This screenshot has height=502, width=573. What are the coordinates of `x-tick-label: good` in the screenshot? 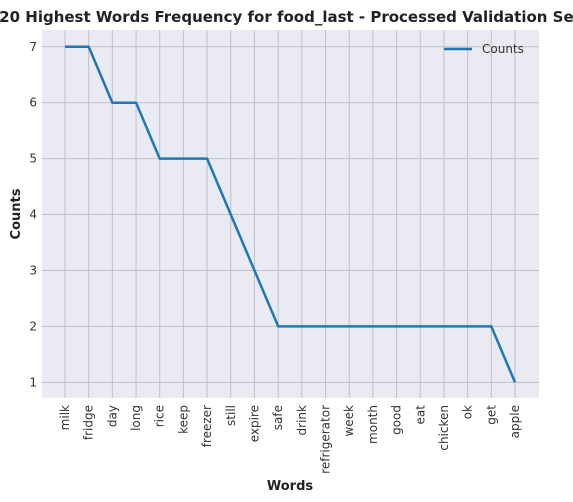 It's located at (397, 420).